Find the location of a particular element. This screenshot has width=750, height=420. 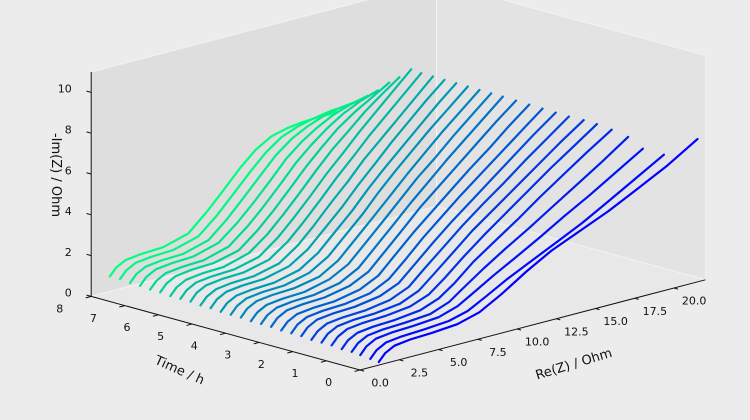

x-tick-label: 7.5 is located at coordinates (498, 352).